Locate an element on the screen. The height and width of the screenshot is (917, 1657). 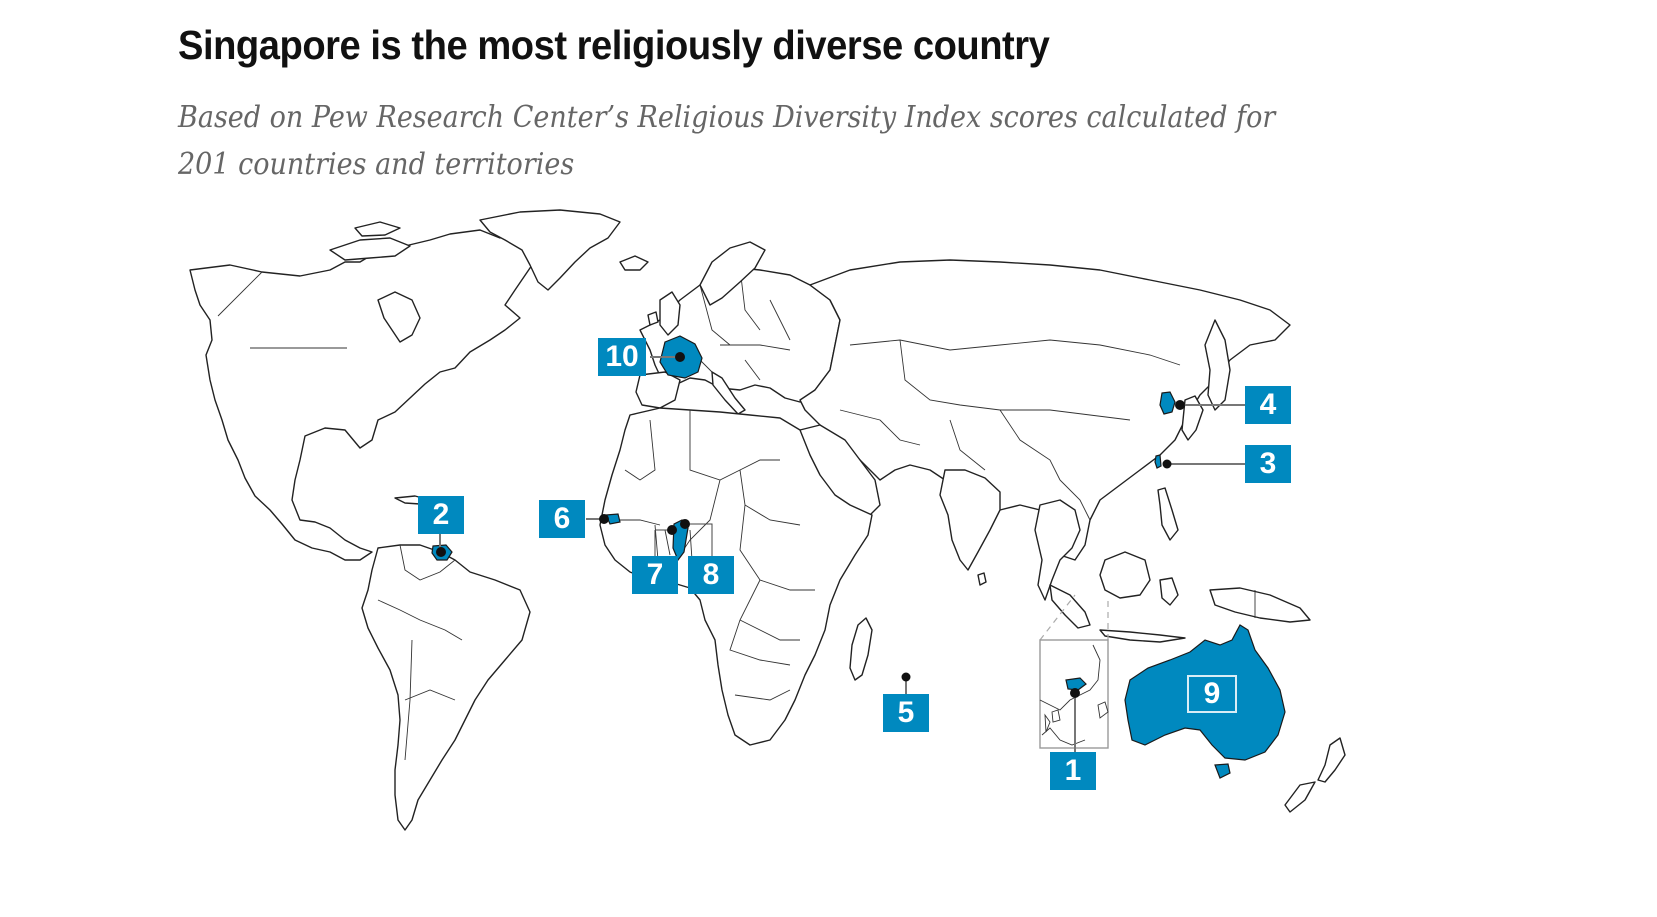
rank-label-3-taiwan: 3 is located at coordinates (1268, 464).